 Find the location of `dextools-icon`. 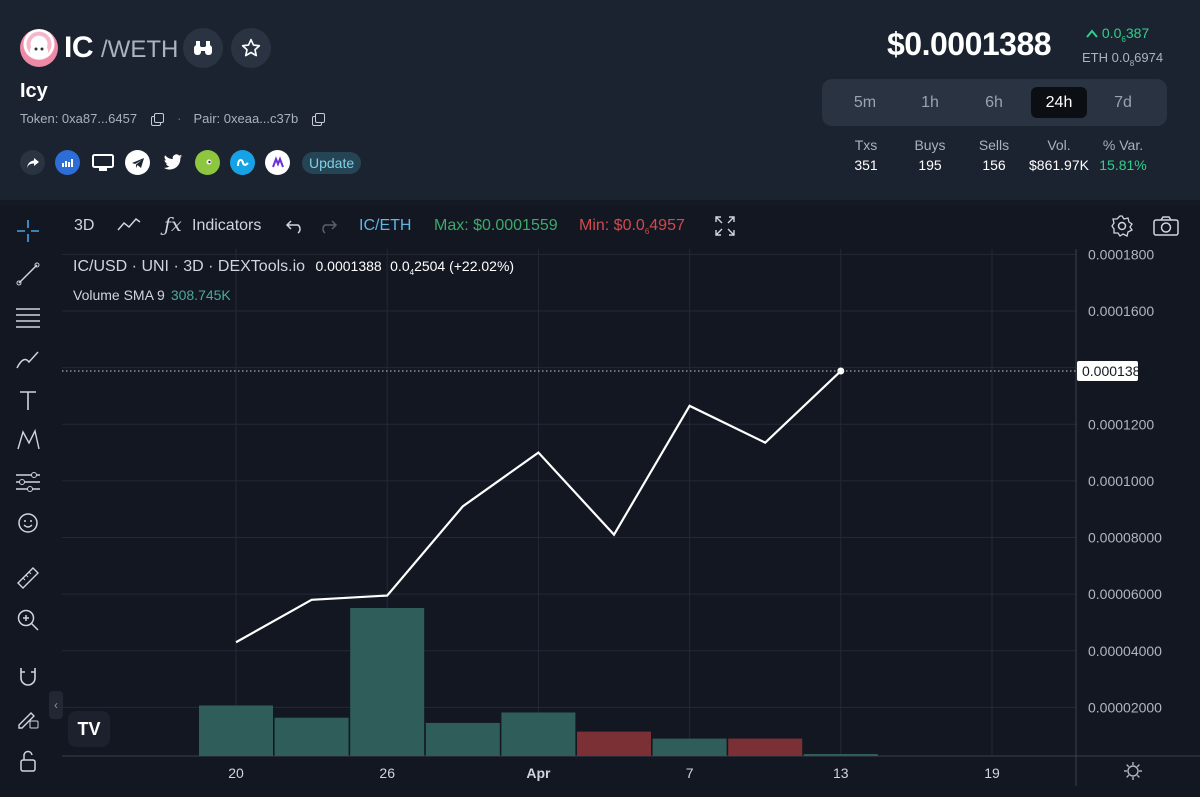

dextools-icon is located at coordinates (277, 162).